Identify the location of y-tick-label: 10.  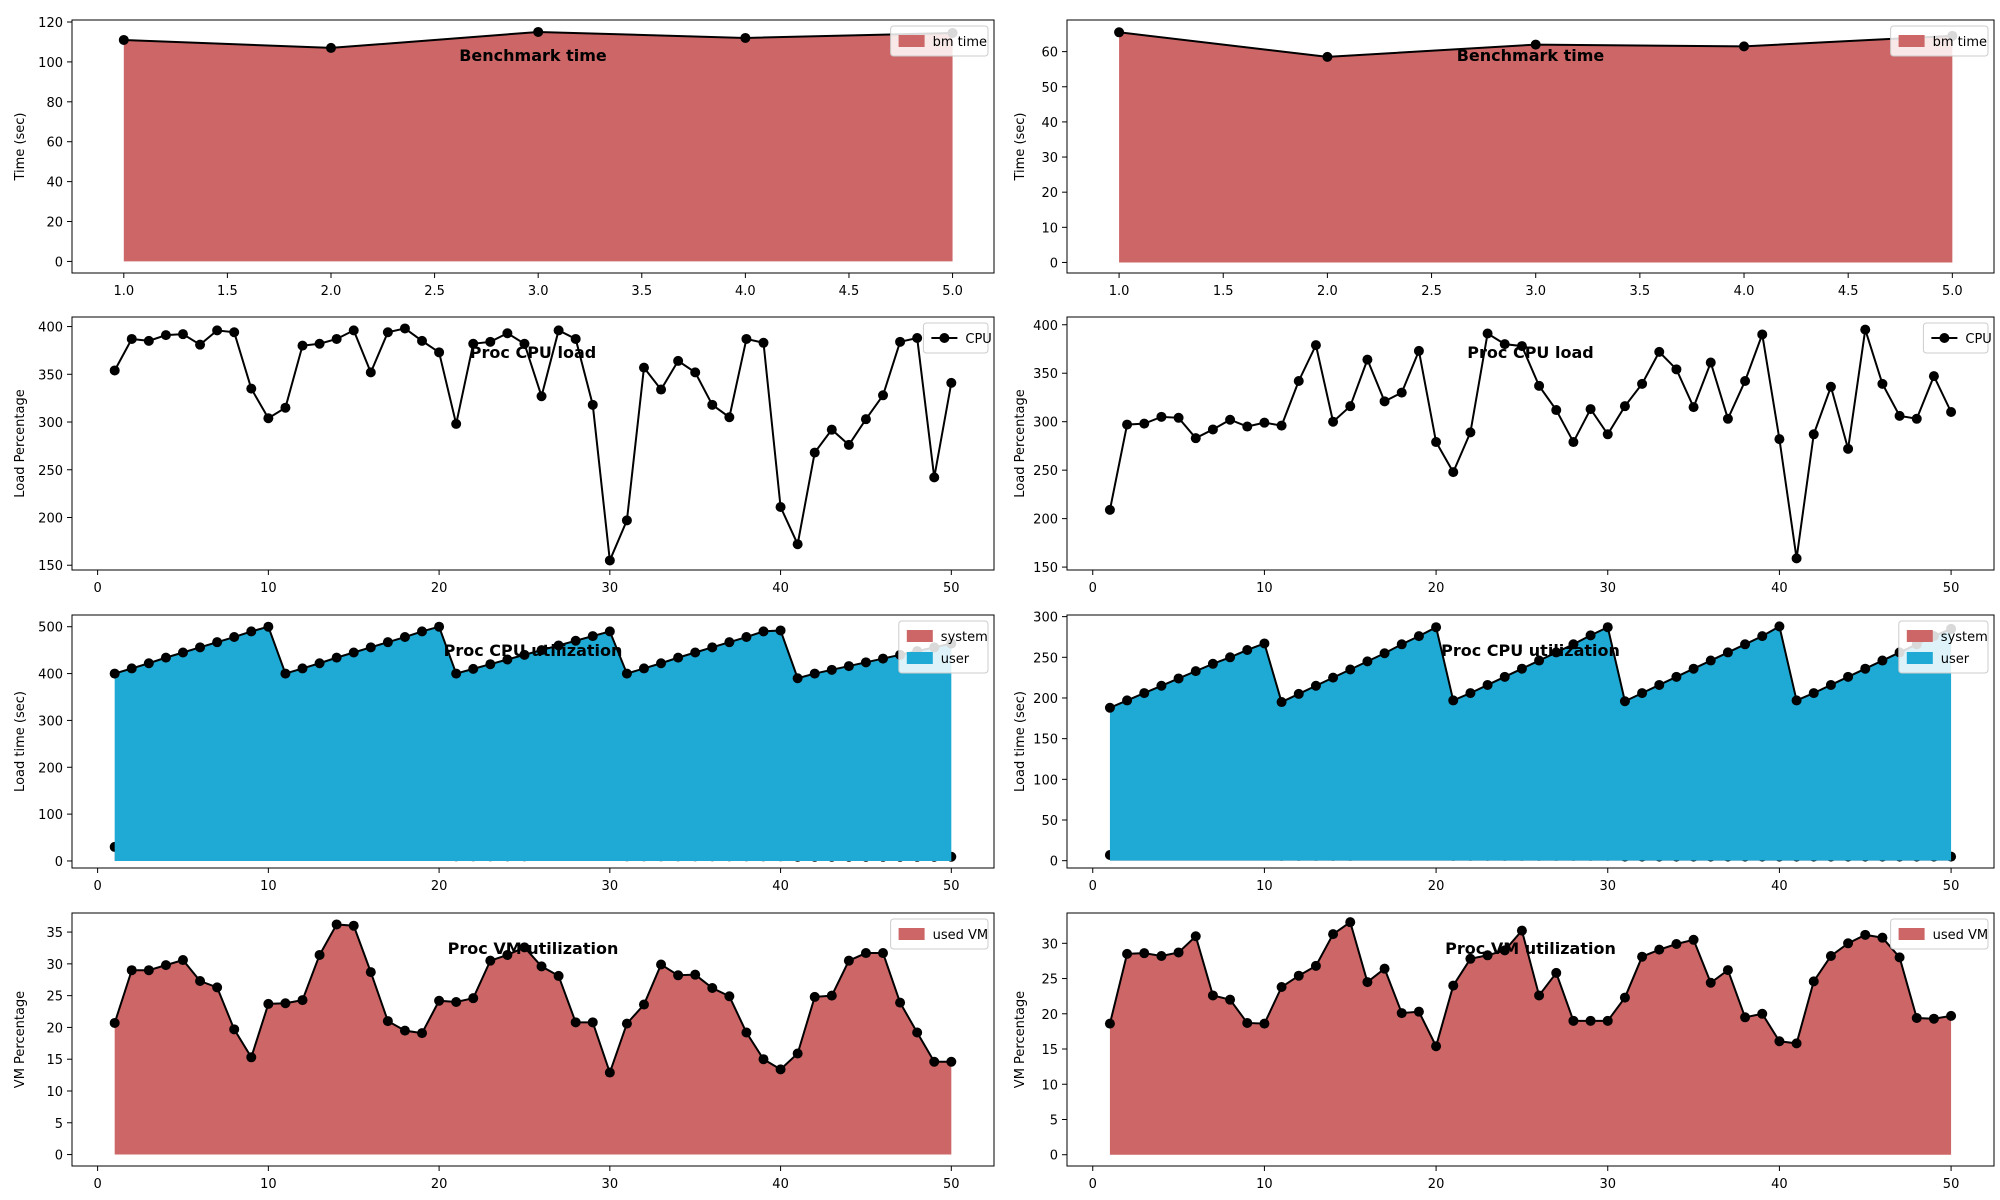
(1049, 228).